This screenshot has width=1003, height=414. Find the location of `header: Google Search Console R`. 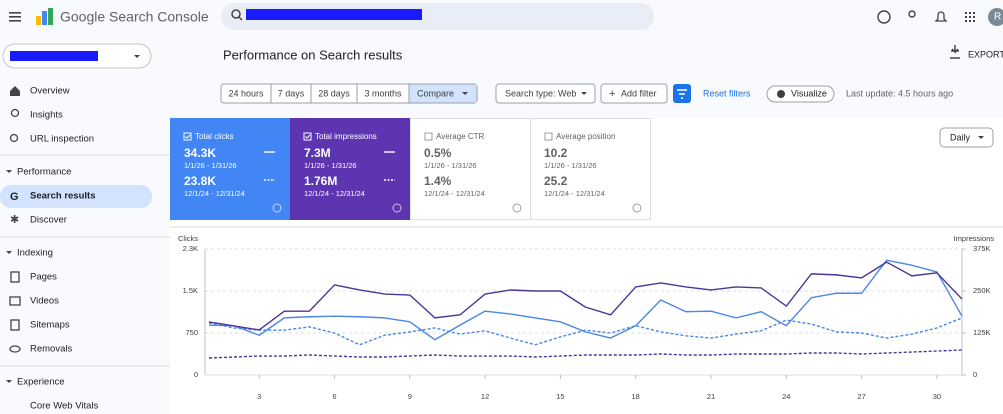

header: Google Search Console R is located at coordinates (506, 16).